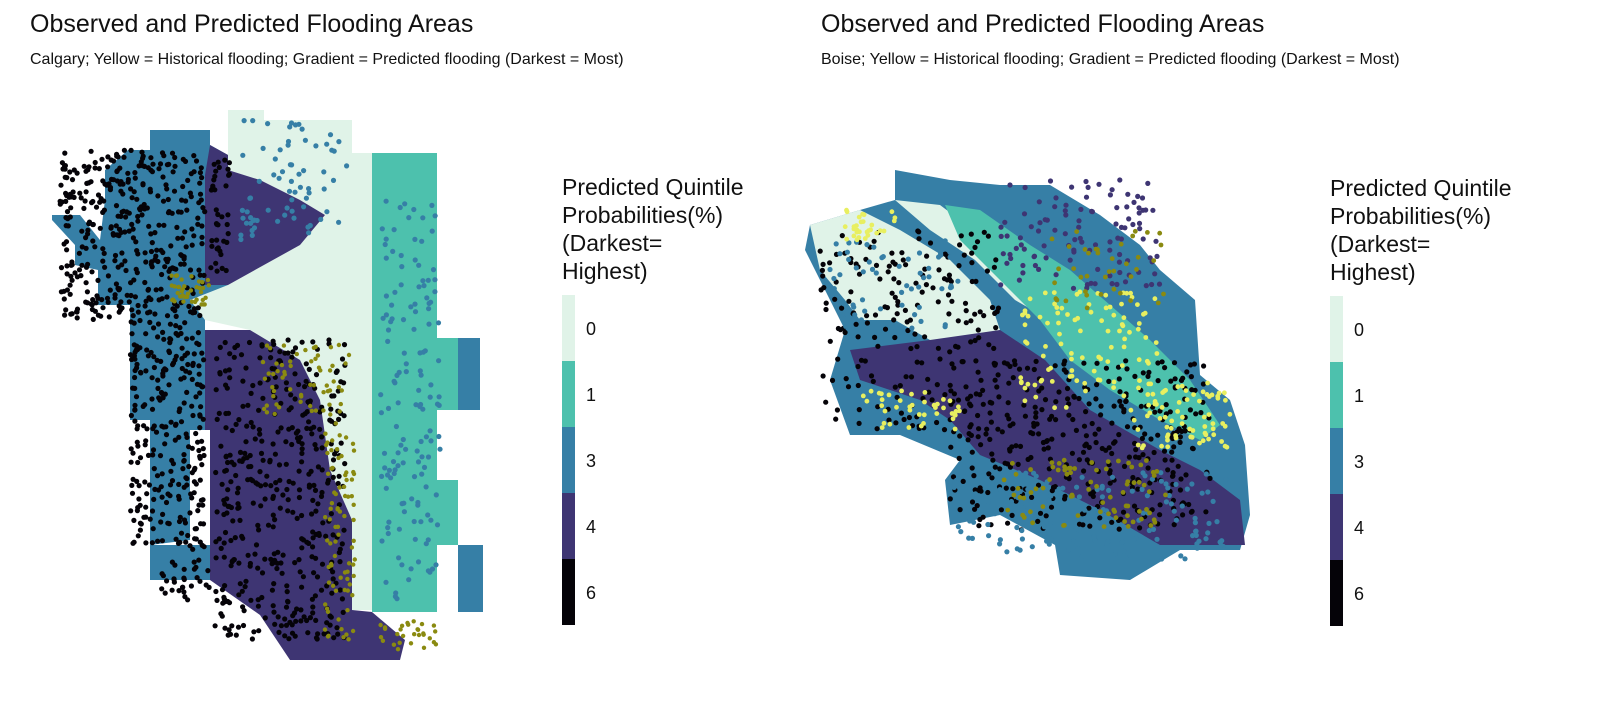  I want to click on legend-key-label: 3, so click(591, 461).